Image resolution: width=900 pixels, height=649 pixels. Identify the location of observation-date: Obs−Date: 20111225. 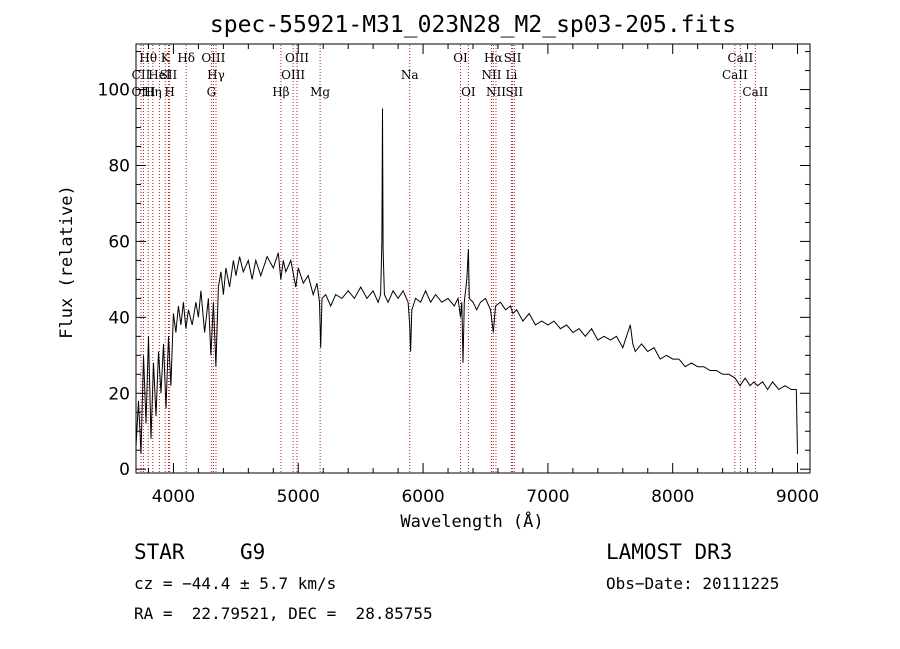
(693, 583).